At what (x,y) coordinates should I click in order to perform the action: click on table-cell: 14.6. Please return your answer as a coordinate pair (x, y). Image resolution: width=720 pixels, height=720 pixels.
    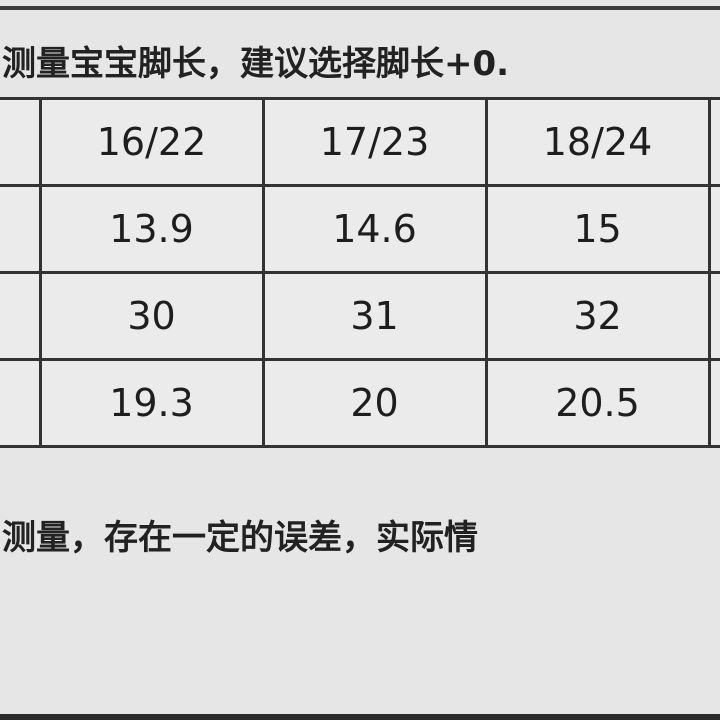
    Looking at the image, I should click on (374, 229).